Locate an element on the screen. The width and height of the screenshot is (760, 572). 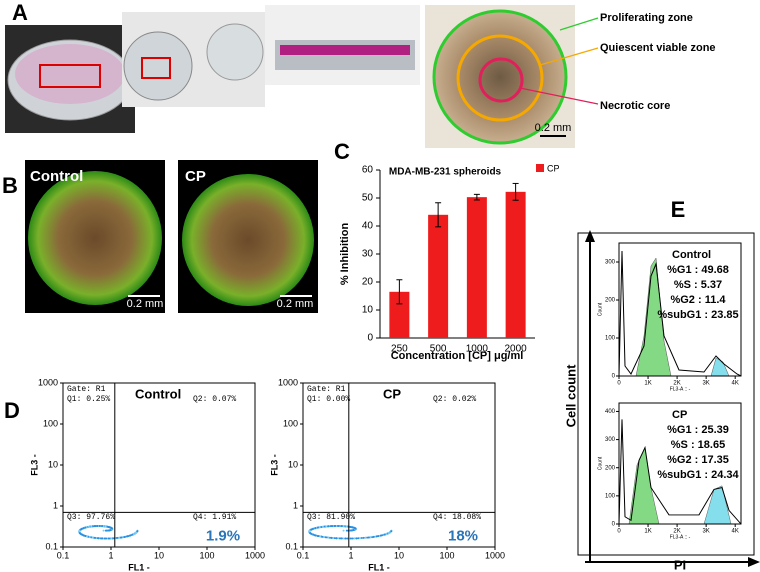
zone-label: Proliferating zone is located at coordinates (646, 18).